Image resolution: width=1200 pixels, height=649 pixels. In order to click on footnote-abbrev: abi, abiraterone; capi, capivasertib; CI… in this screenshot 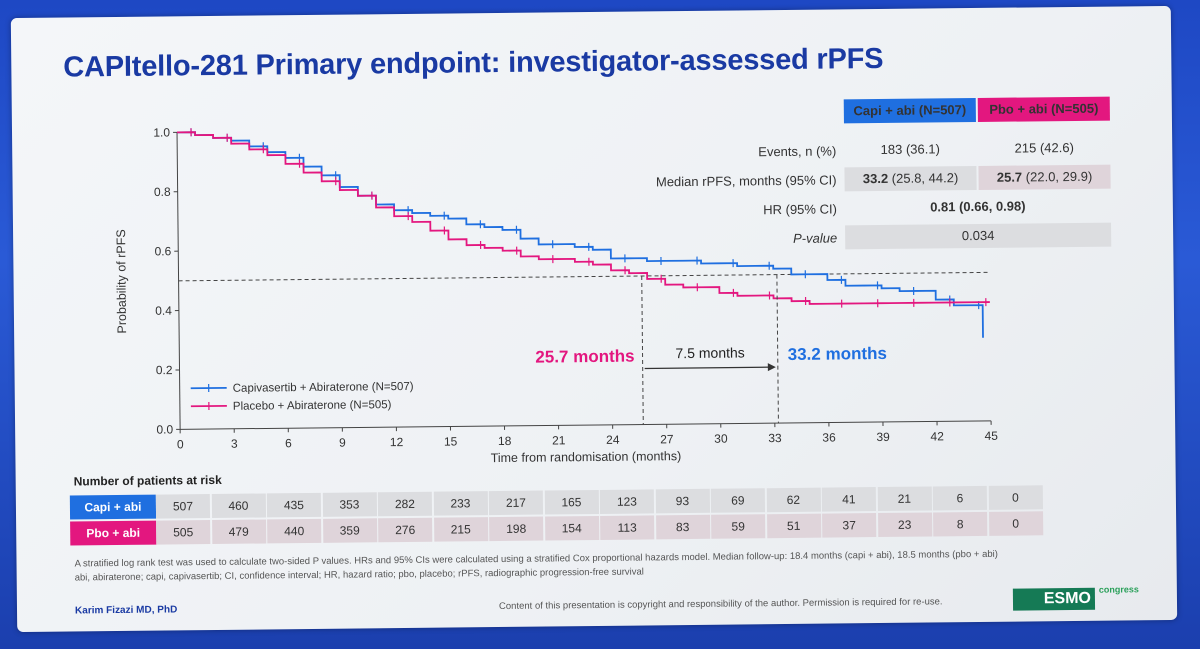, I will do `click(359, 575)`.